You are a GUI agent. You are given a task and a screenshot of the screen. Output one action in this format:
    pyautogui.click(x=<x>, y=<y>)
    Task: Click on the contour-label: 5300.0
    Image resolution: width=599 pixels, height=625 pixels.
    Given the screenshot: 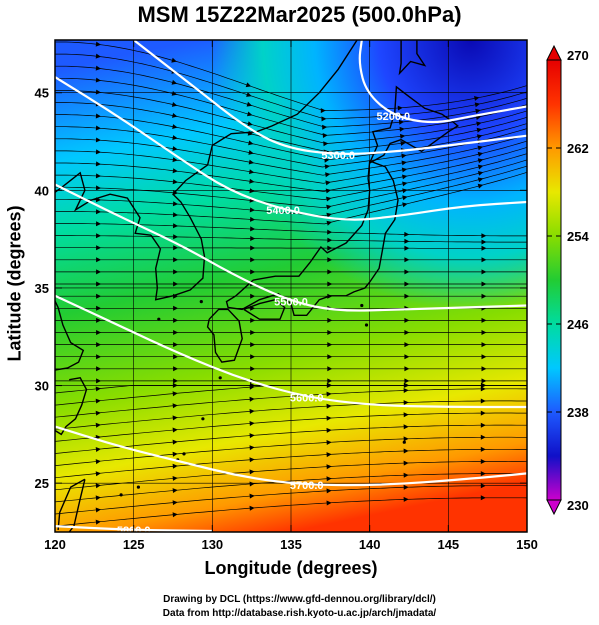 What is the action you would take?
    pyautogui.click(x=338, y=156)
    